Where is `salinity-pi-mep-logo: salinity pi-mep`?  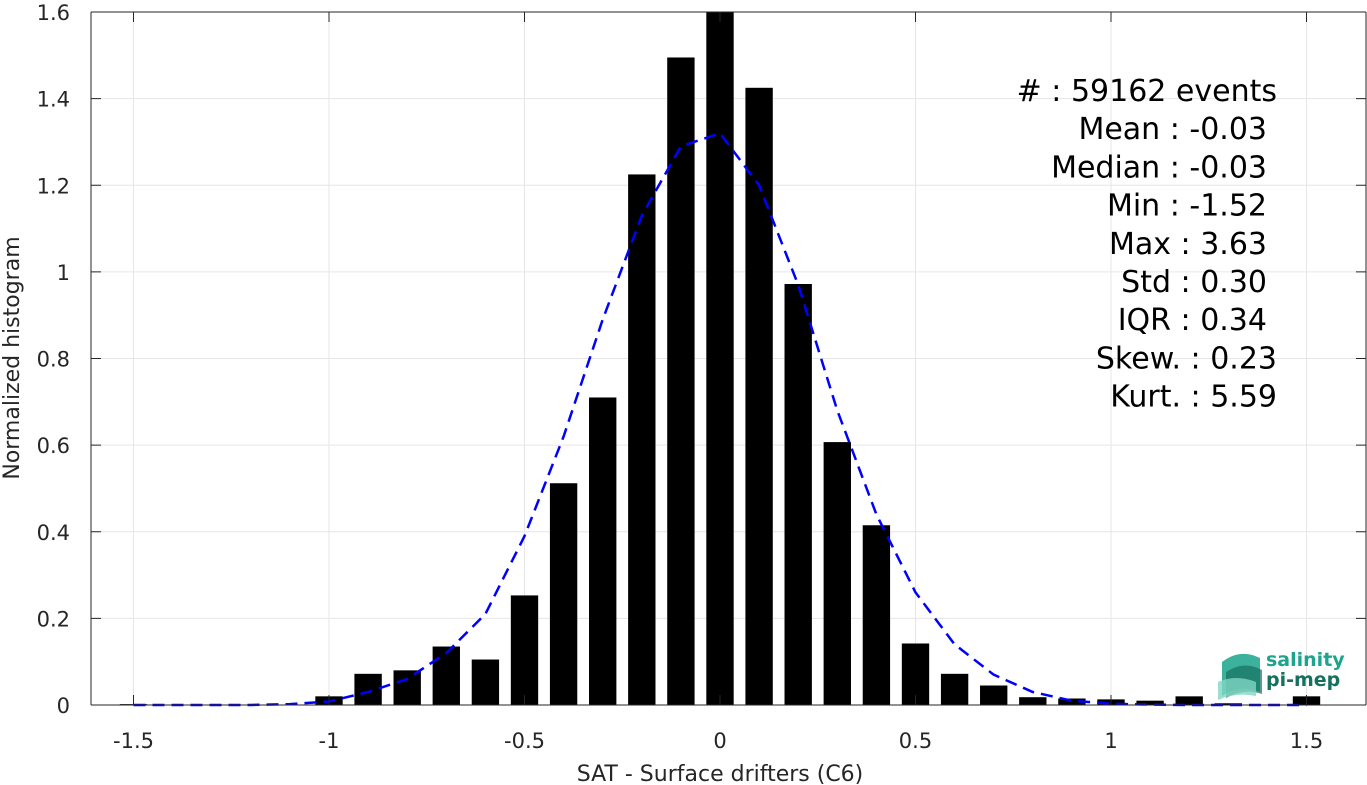
salinity-pi-mep-logo: salinity pi-mep is located at coordinates (1281, 674).